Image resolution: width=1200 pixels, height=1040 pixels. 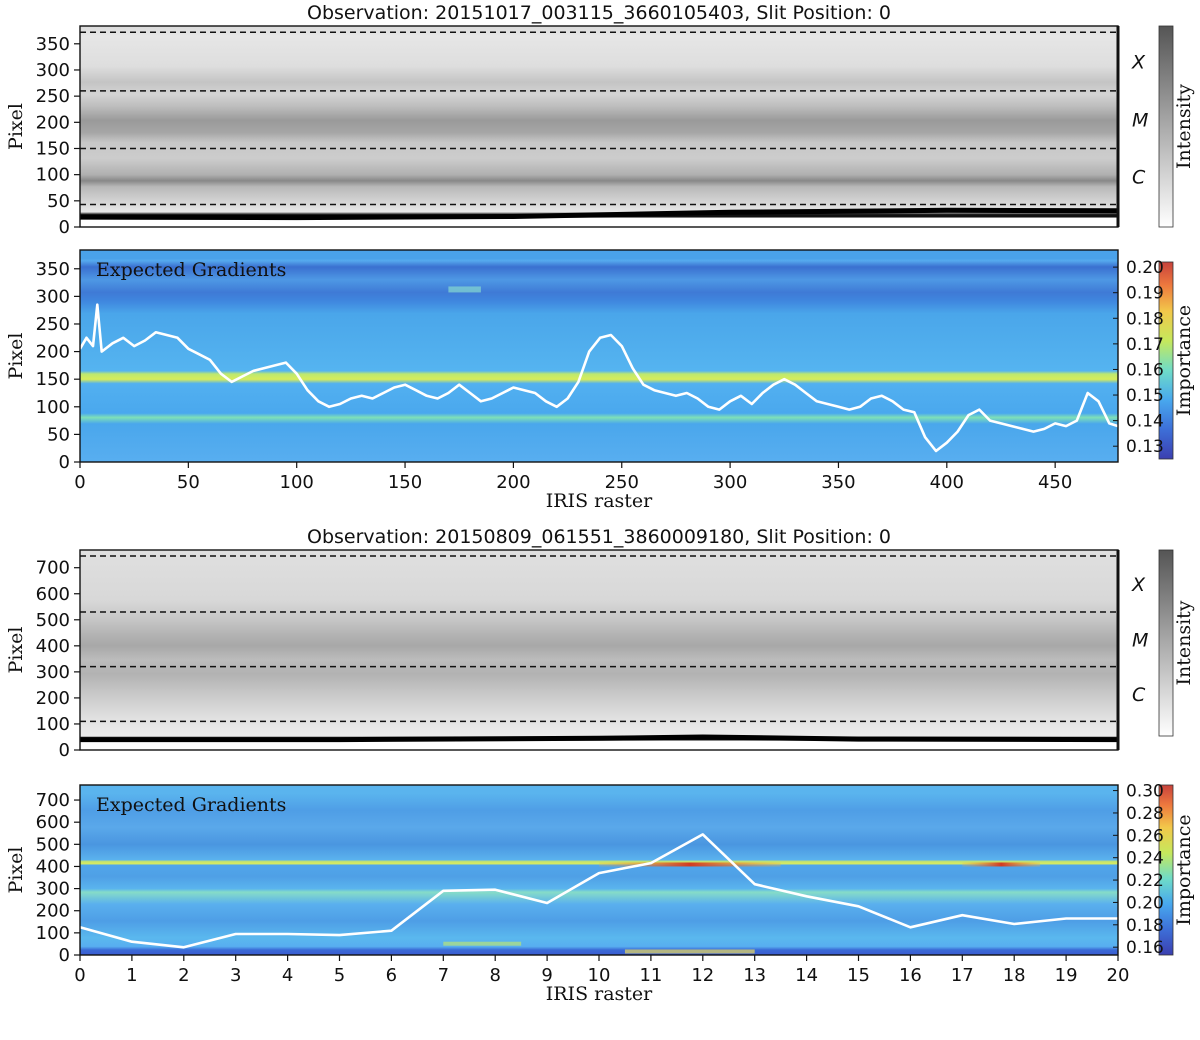 What do you see at coordinates (1139, 695) in the screenshot?
I see `region-label-C: C` at bounding box center [1139, 695].